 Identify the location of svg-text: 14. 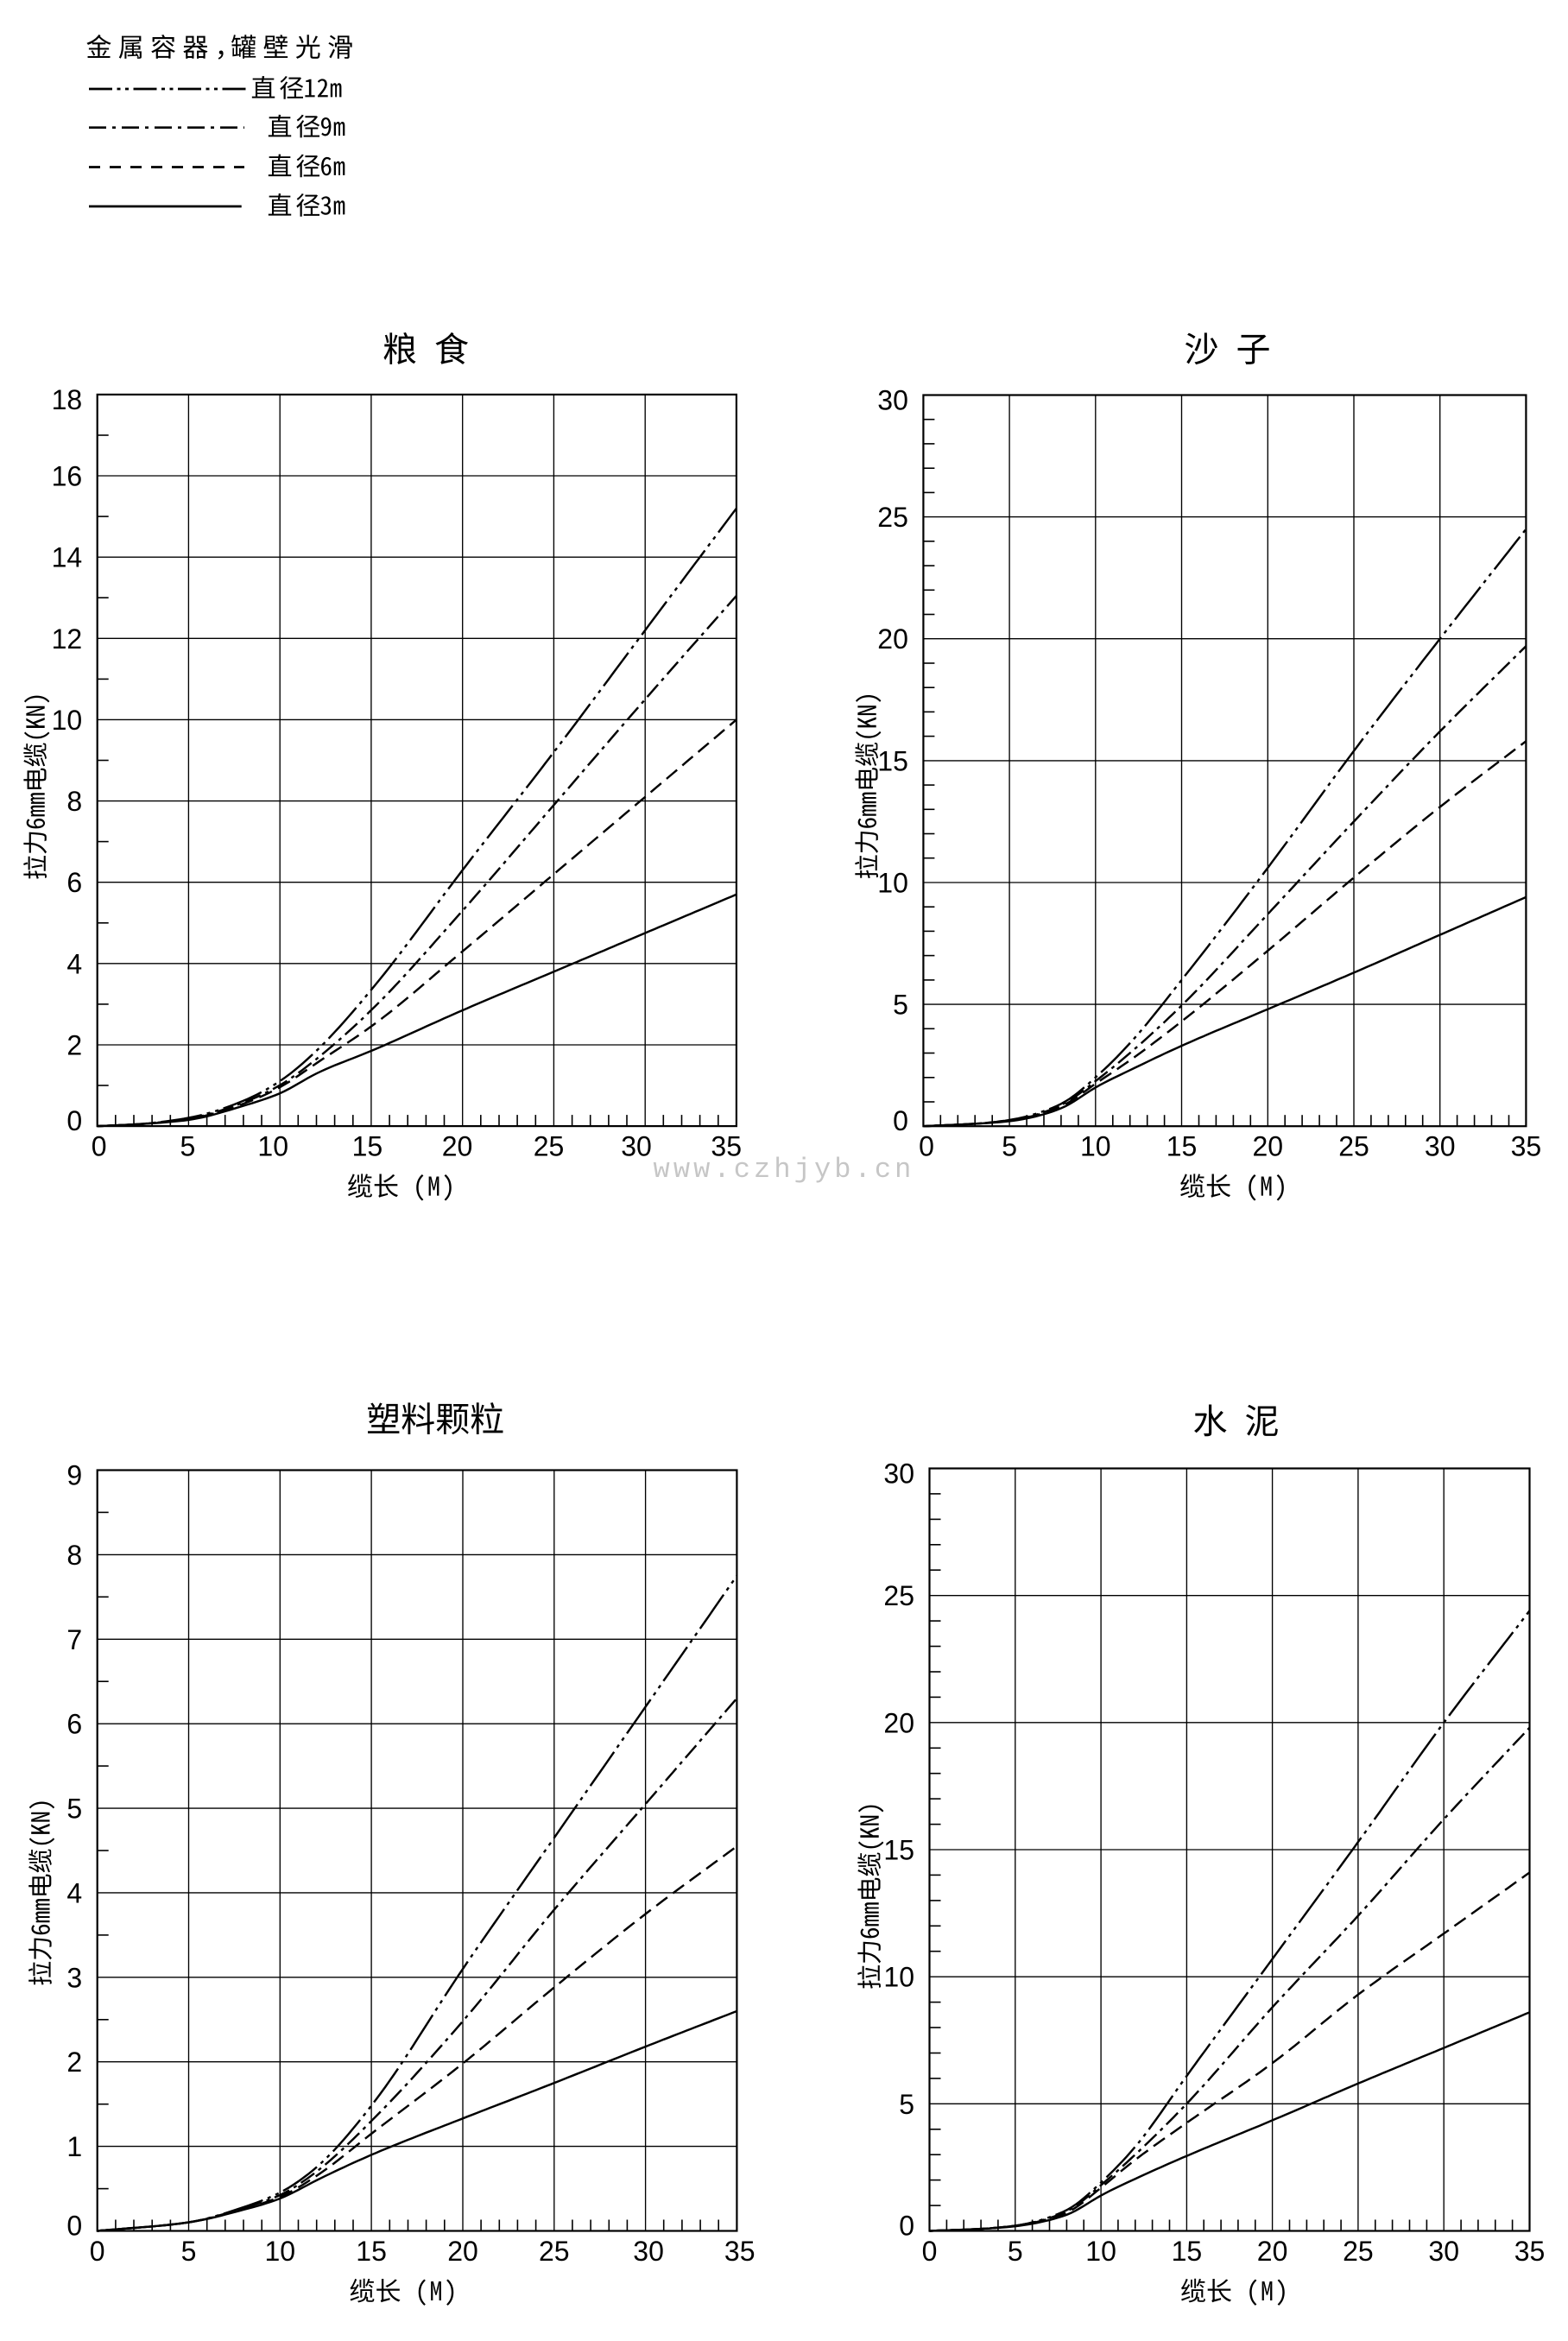
(67, 557).